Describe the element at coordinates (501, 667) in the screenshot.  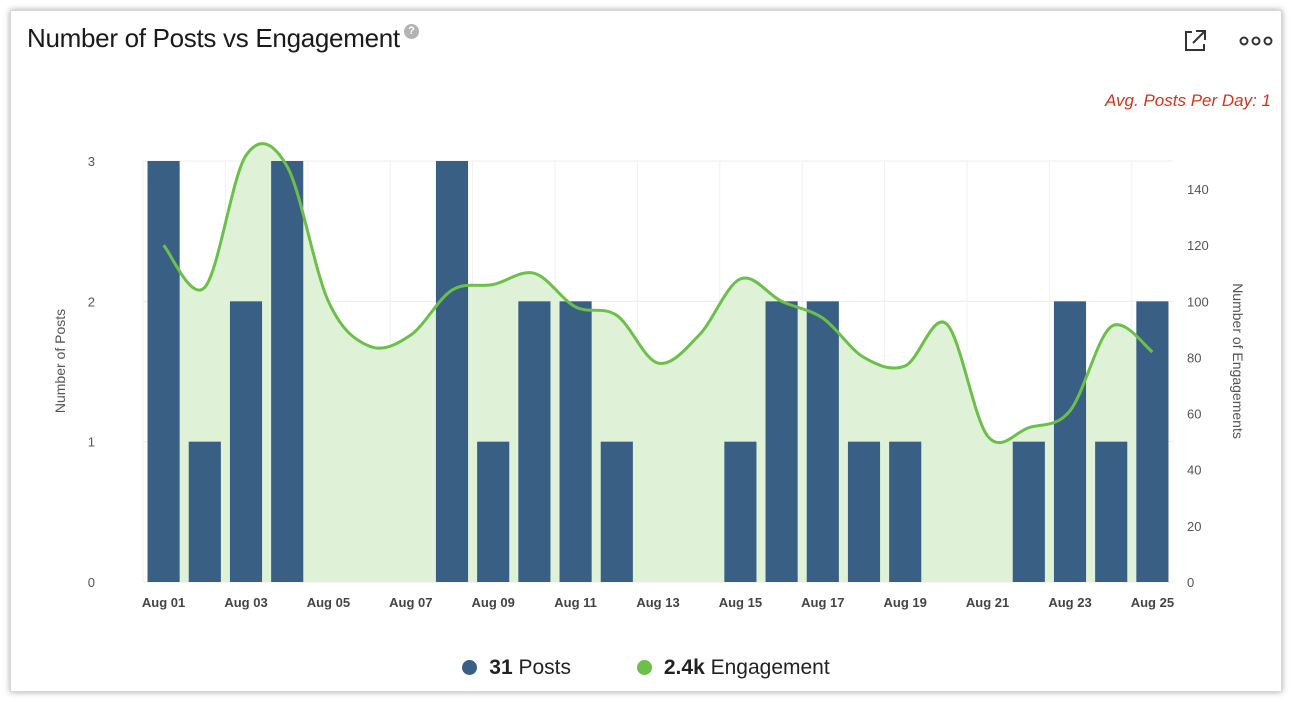
I see `legend-posts-count: 31` at that location.